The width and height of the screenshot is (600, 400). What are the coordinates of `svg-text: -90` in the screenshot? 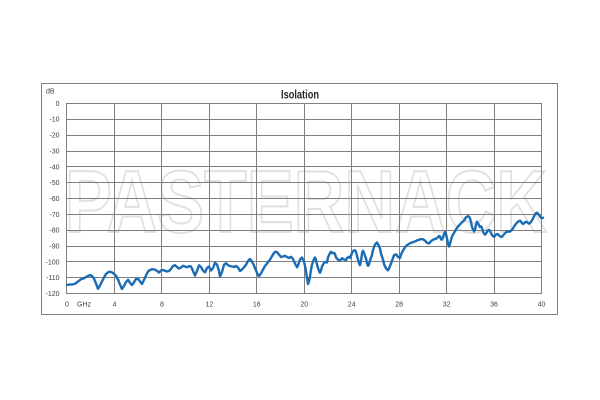 It's located at (54, 246).